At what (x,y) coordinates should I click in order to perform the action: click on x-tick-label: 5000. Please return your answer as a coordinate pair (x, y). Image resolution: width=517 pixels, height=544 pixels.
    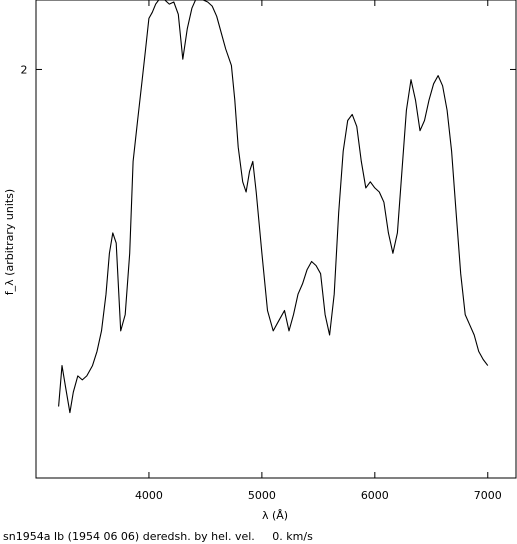
    Looking at the image, I should click on (262, 495).